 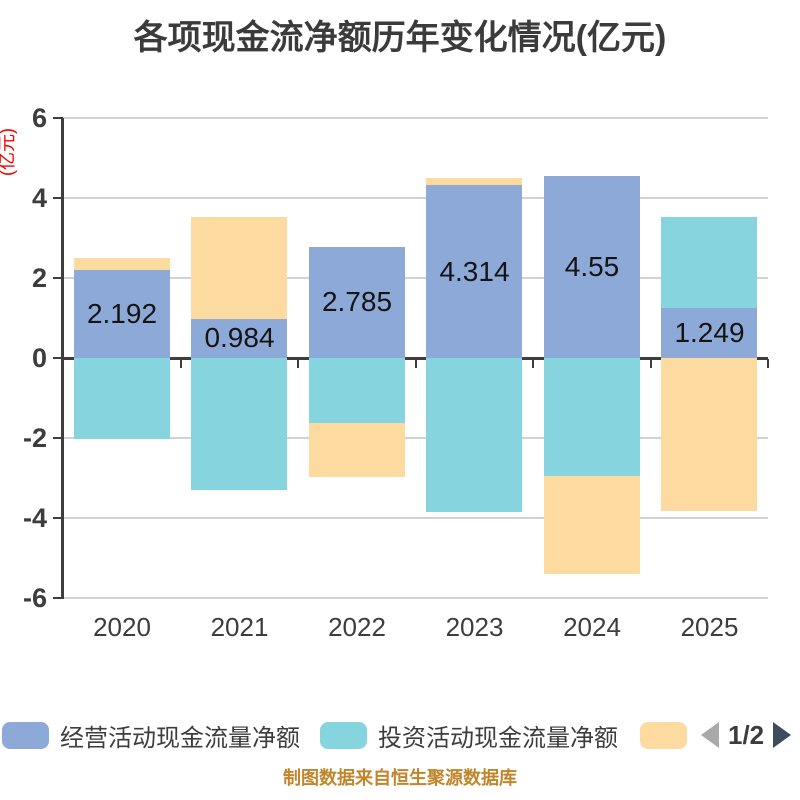 What do you see at coordinates (400, 778) in the screenshot?
I see `source-note: 制图数据来自恒生聚源数据库` at bounding box center [400, 778].